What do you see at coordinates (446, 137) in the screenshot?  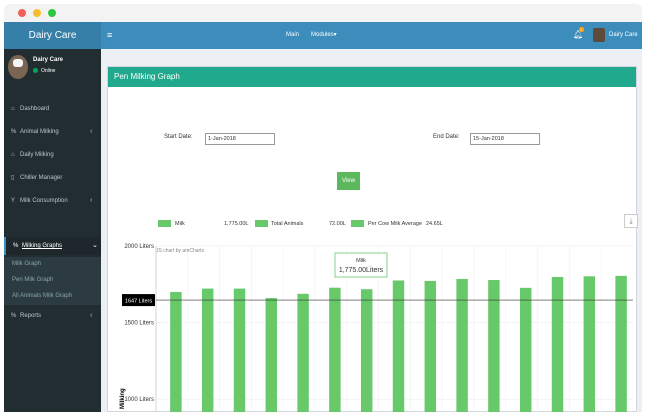 I see `end-date-label: End Date:` at bounding box center [446, 137].